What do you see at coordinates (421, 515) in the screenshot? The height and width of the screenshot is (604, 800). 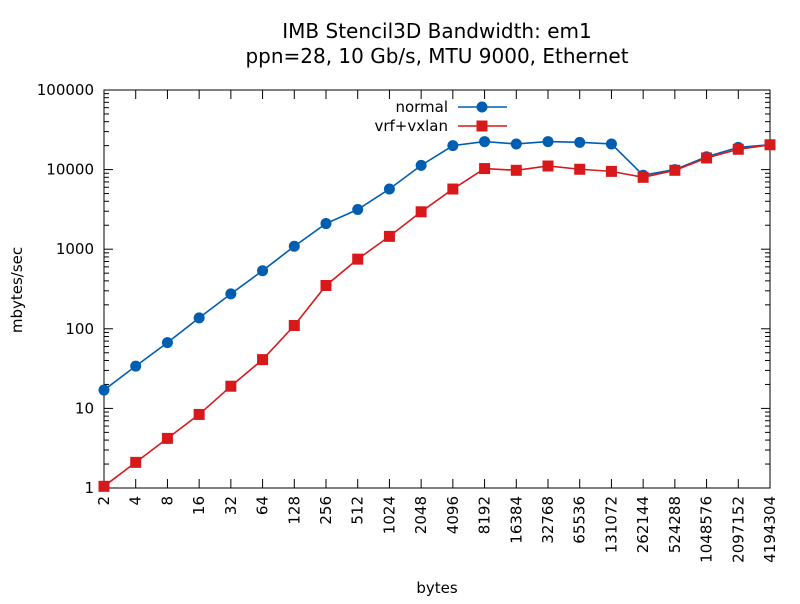 I see `x-tick-label: 2048` at bounding box center [421, 515].